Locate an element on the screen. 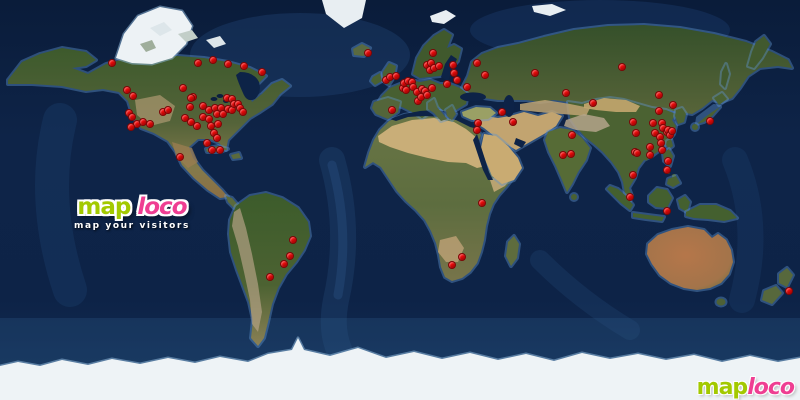  watermark-map-text: map is located at coordinates (722, 387).